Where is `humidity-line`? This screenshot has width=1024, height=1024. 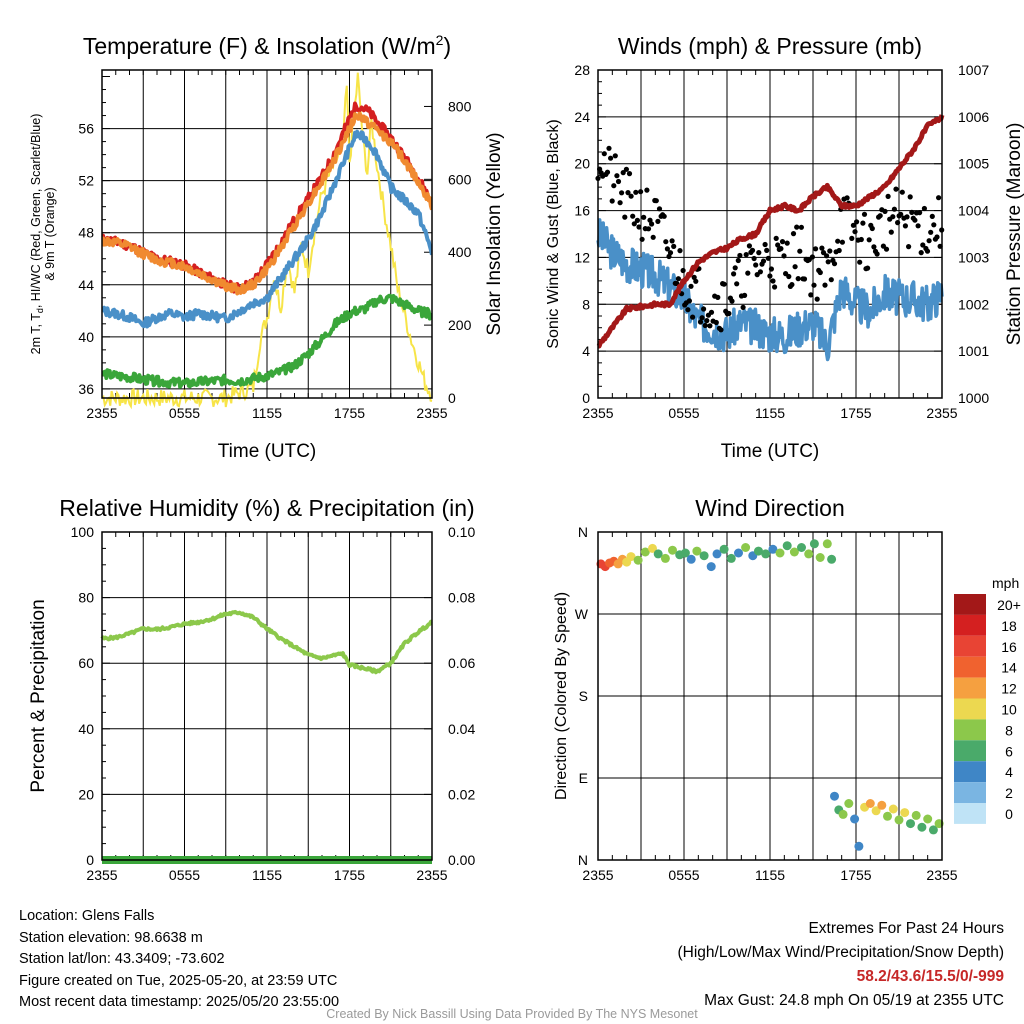
humidity-line is located at coordinates (266, 642).